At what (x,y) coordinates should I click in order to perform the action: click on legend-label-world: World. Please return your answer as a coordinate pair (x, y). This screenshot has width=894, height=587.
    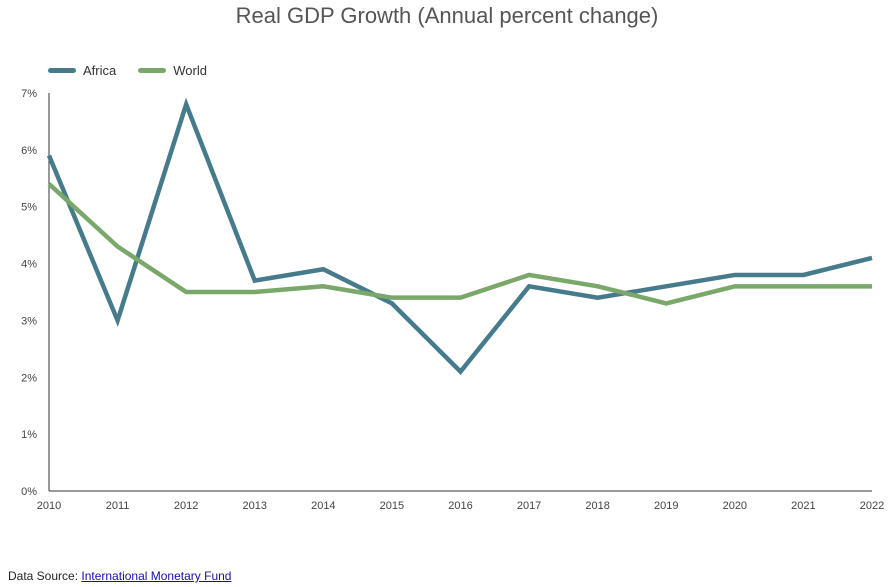
    Looking at the image, I should click on (190, 70).